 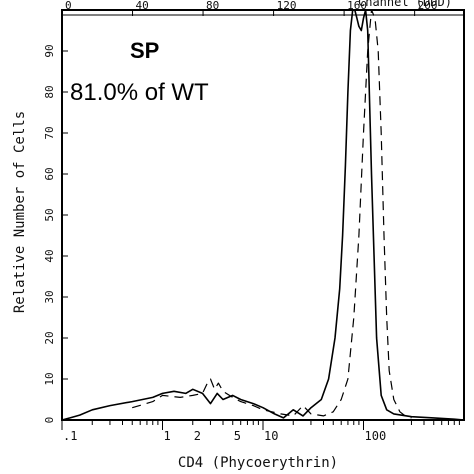 What do you see at coordinates (271, 436) in the screenshot?
I see `bottom-tick-label: 10` at bounding box center [271, 436].